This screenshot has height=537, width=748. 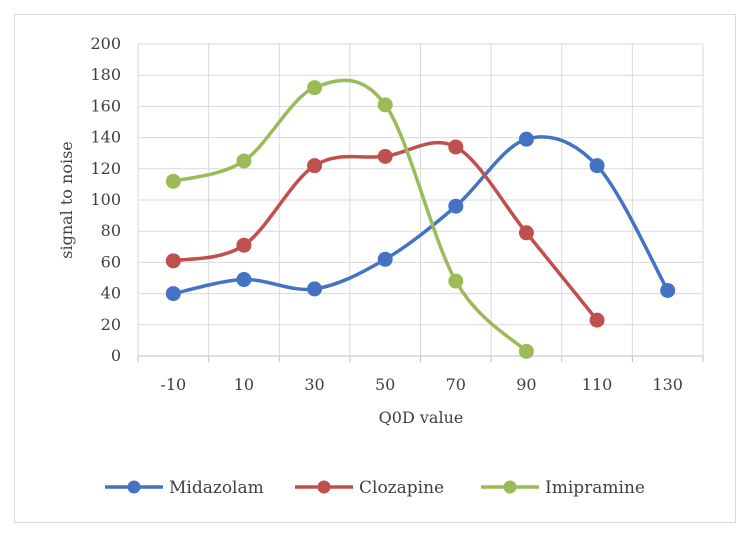 What do you see at coordinates (105, 74) in the screenshot?
I see `y-tick-label: 180` at bounding box center [105, 74].